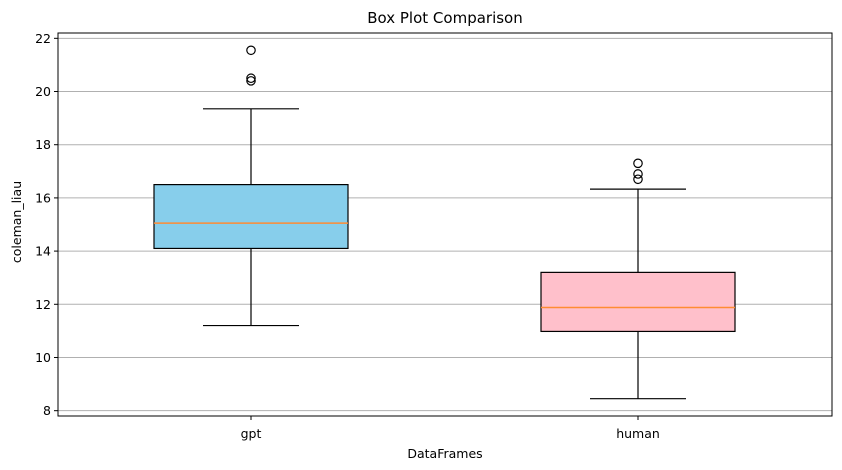 Image resolution: width=842 pixels, height=470 pixels. What do you see at coordinates (43, 197) in the screenshot?
I see `y-tick-label: 16` at bounding box center [43, 197].